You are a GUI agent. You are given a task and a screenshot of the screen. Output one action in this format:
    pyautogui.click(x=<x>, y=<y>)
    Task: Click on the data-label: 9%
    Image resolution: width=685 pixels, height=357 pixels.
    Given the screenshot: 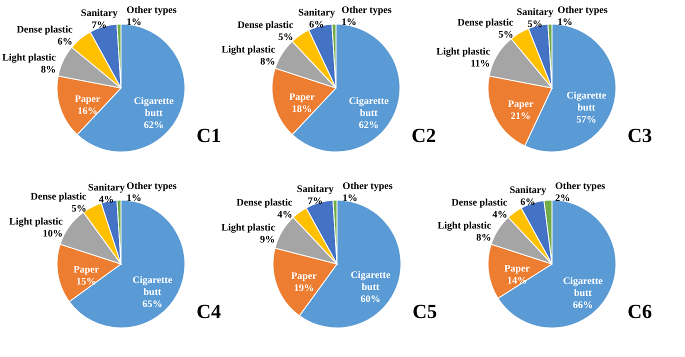 What is the action you would take?
    pyautogui.click(x=268, y=240)
    